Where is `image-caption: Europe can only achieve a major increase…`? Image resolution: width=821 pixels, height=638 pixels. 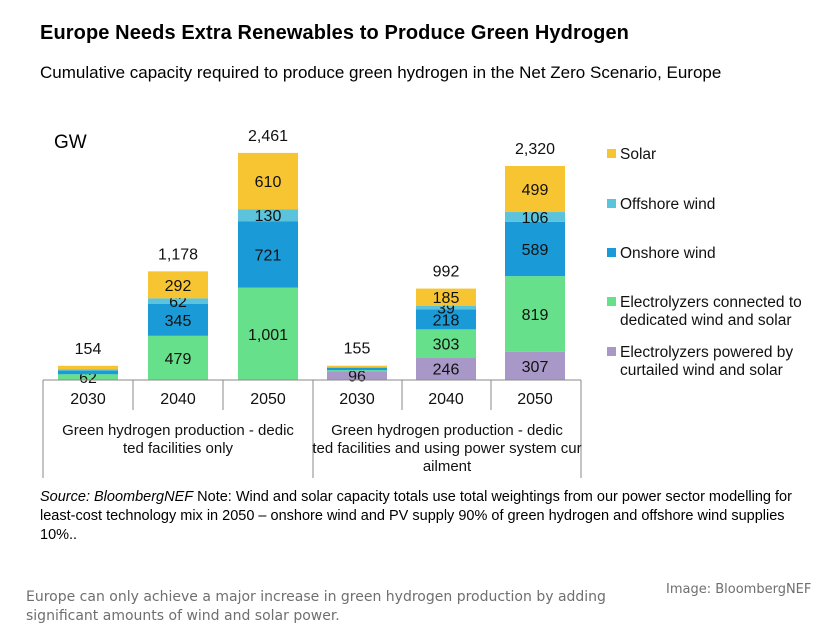 image-caption: Europe can only achieve a major increase… is located at coordinates (316, 606).